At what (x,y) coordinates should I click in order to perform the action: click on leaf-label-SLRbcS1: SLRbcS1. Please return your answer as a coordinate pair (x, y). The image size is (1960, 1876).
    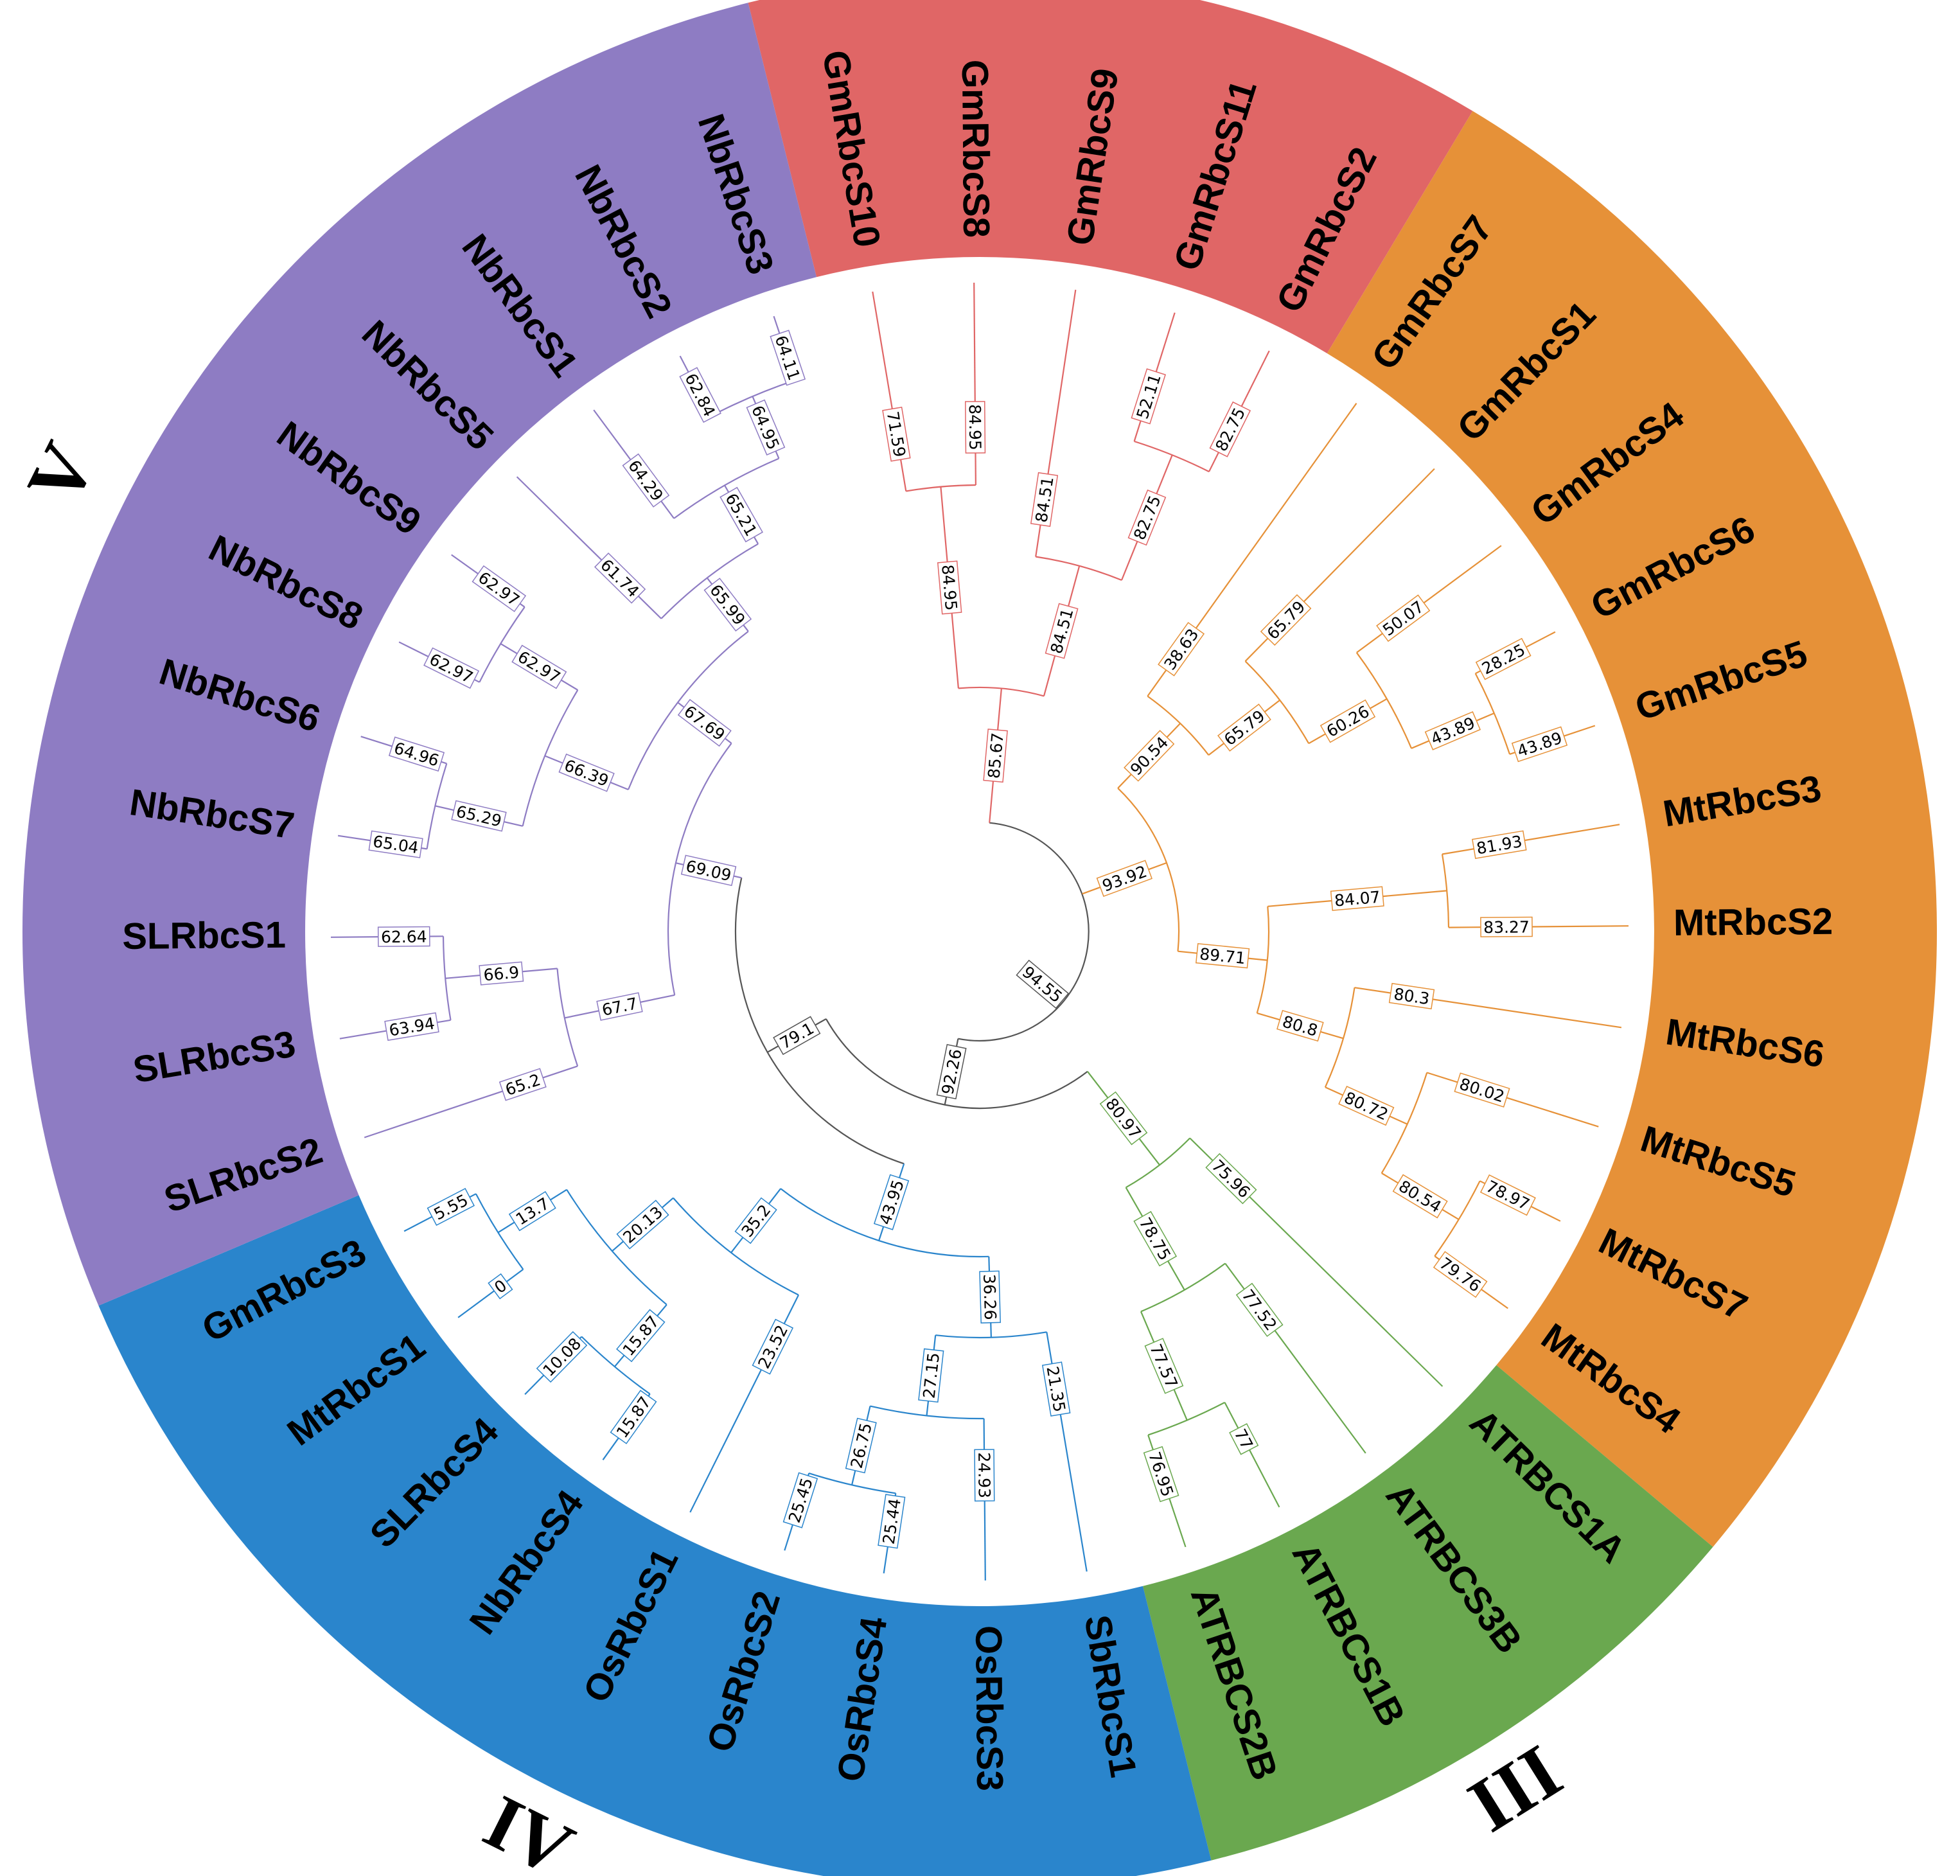
    Looking at the image, I should click on (204, 935).